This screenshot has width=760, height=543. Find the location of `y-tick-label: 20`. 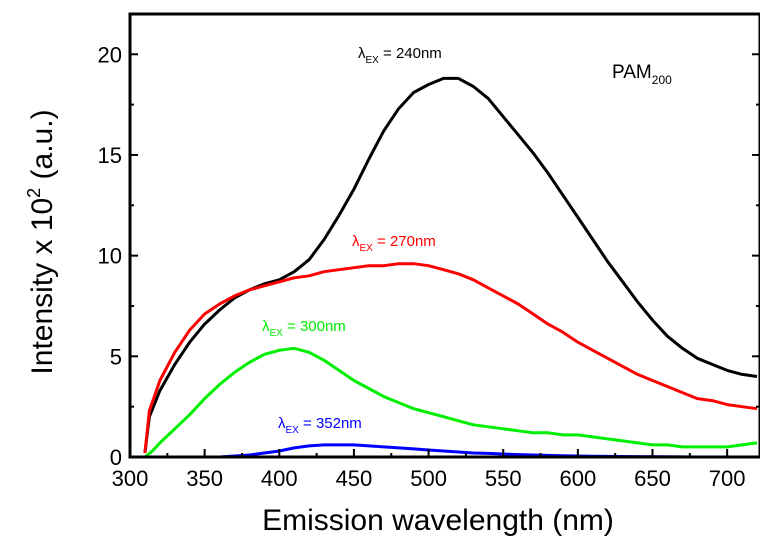

y-tick-label: 20 is located at coordinates (110, 54).